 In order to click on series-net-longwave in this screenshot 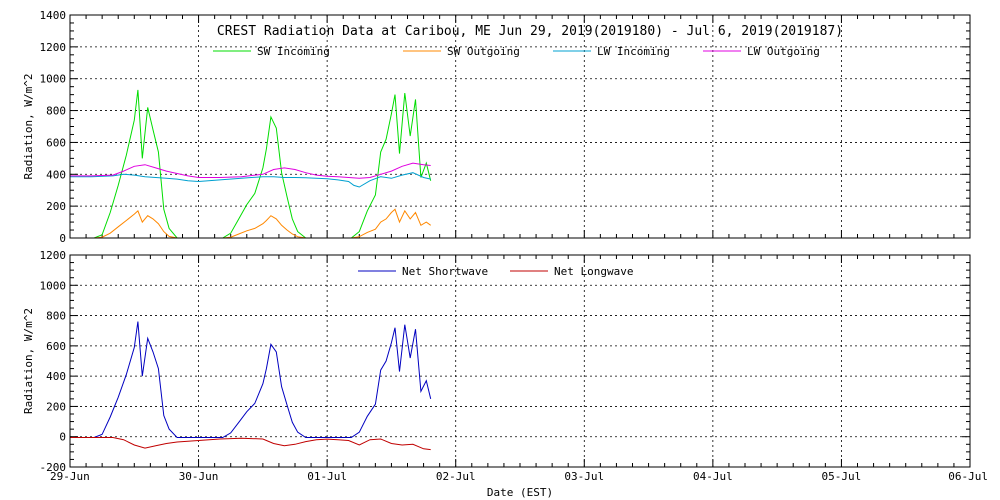, I will do `click(250, 444)`.